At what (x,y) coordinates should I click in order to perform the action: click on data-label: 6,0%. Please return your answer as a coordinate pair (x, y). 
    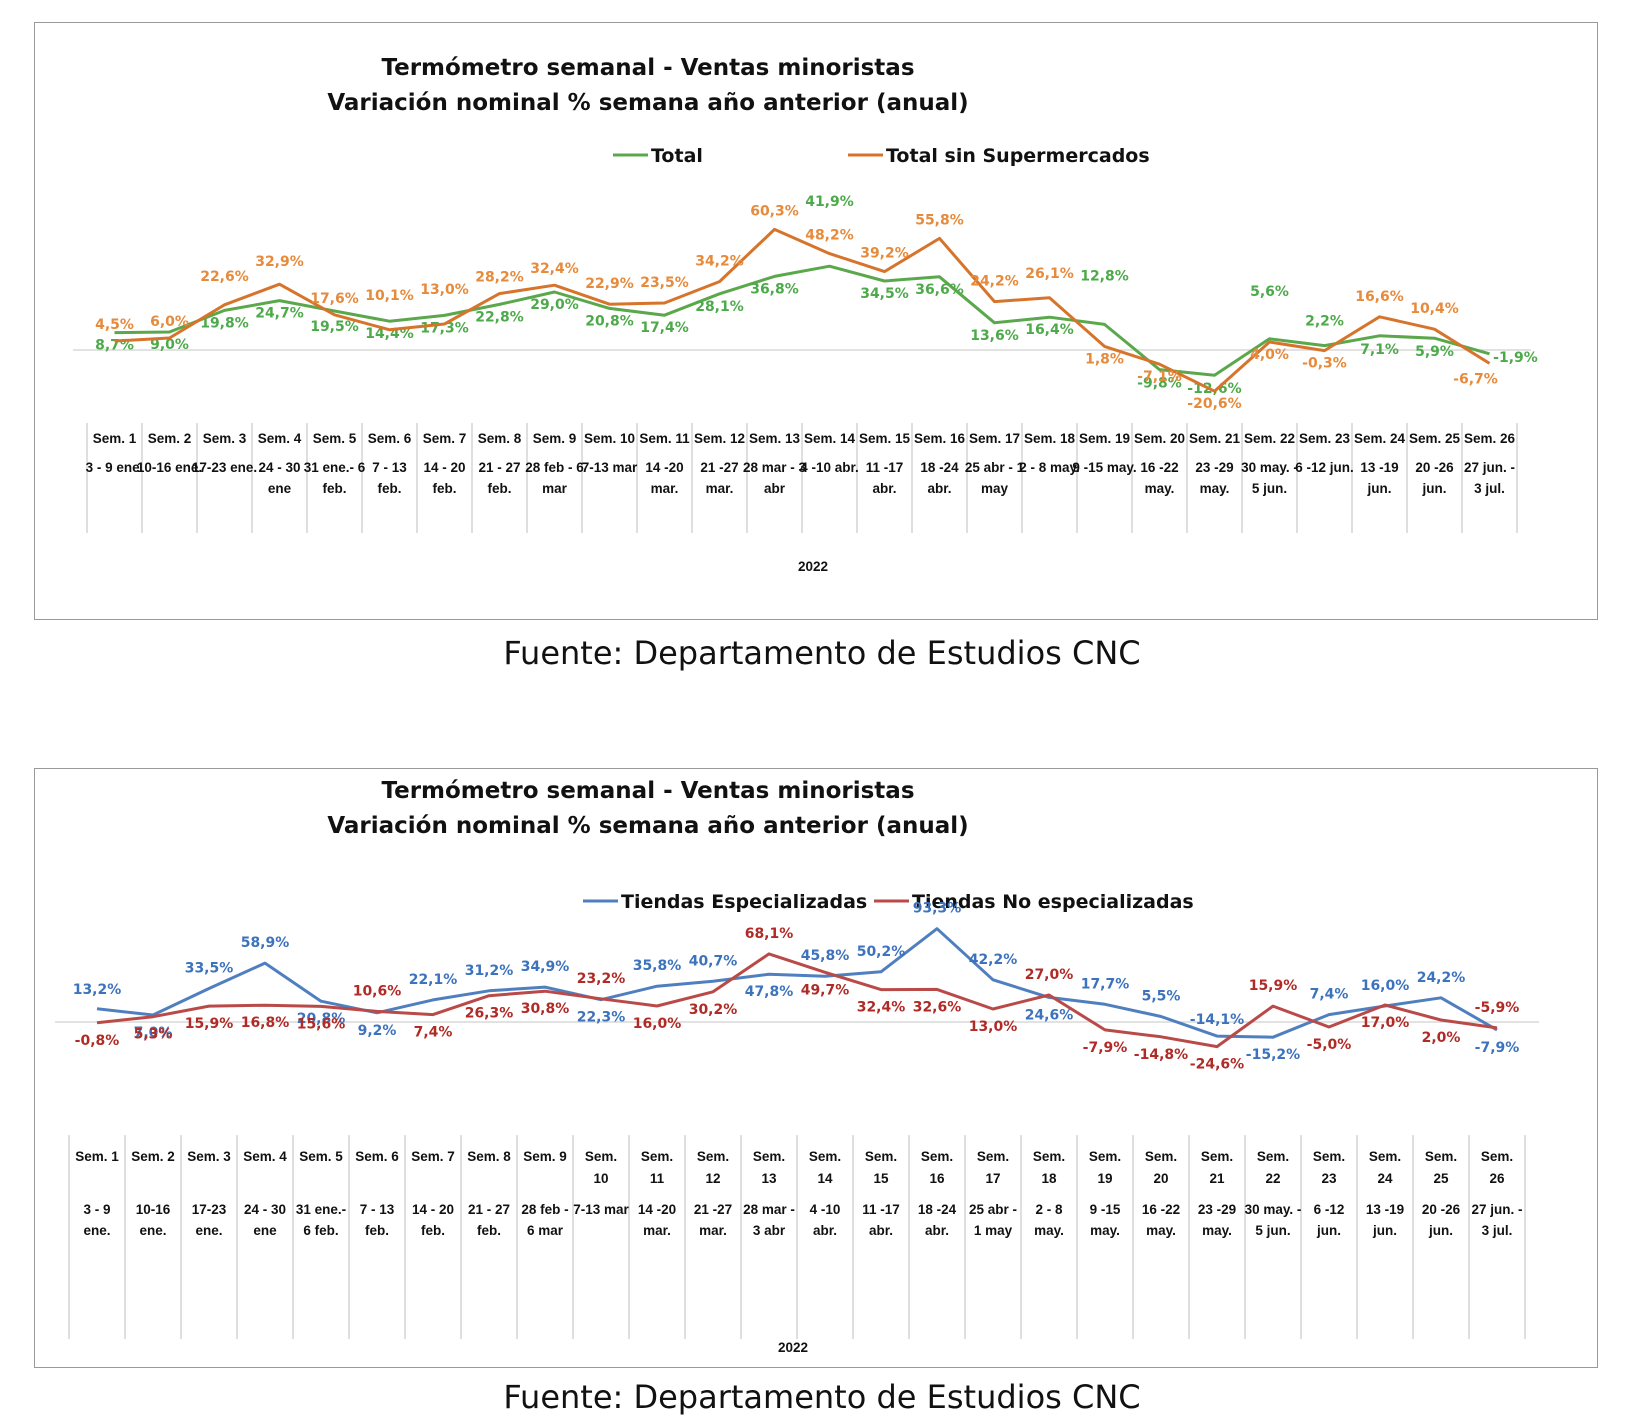
    Looking at the image, I should click on (169, 322).